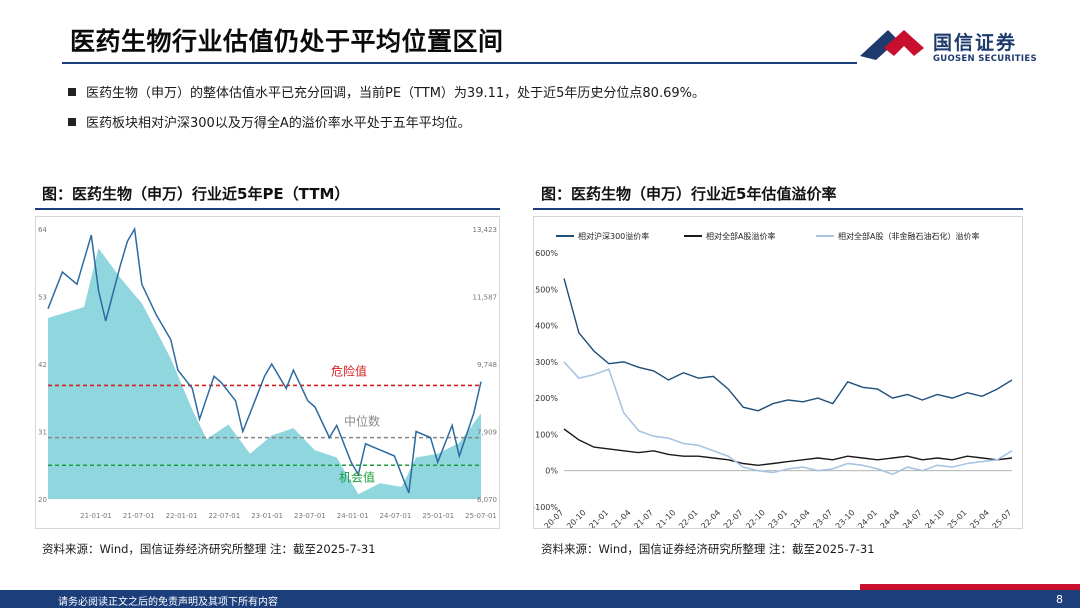 The width and height of the screenshot is (1080, 608). I want to click on x-tick-label: 21-01, so click(598, 518).